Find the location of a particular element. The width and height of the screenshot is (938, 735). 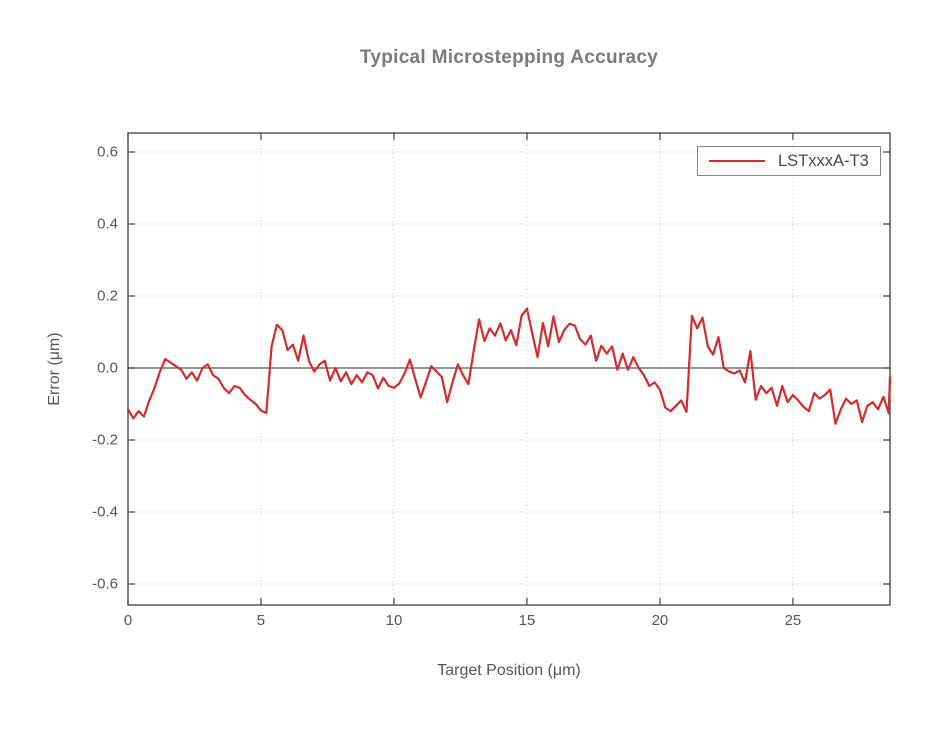

x-axis-title: Target Position (μm) is located at coordinates (509, 670).